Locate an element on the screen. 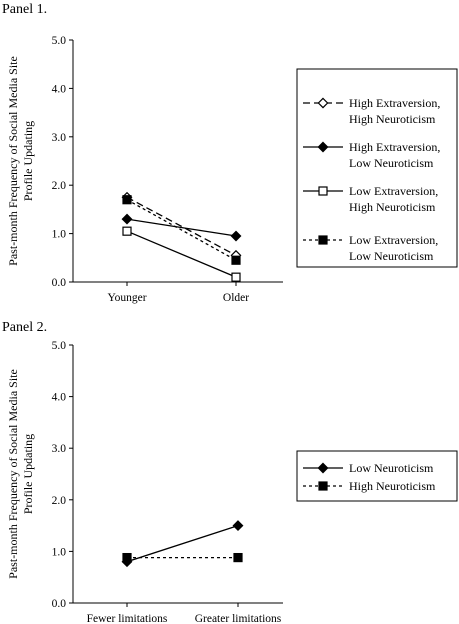 Image resolution: width=459 pixels, height=624 pixels. legend-entry: High Extraversion, High Neuroticism is located at coordinates (371, 111).